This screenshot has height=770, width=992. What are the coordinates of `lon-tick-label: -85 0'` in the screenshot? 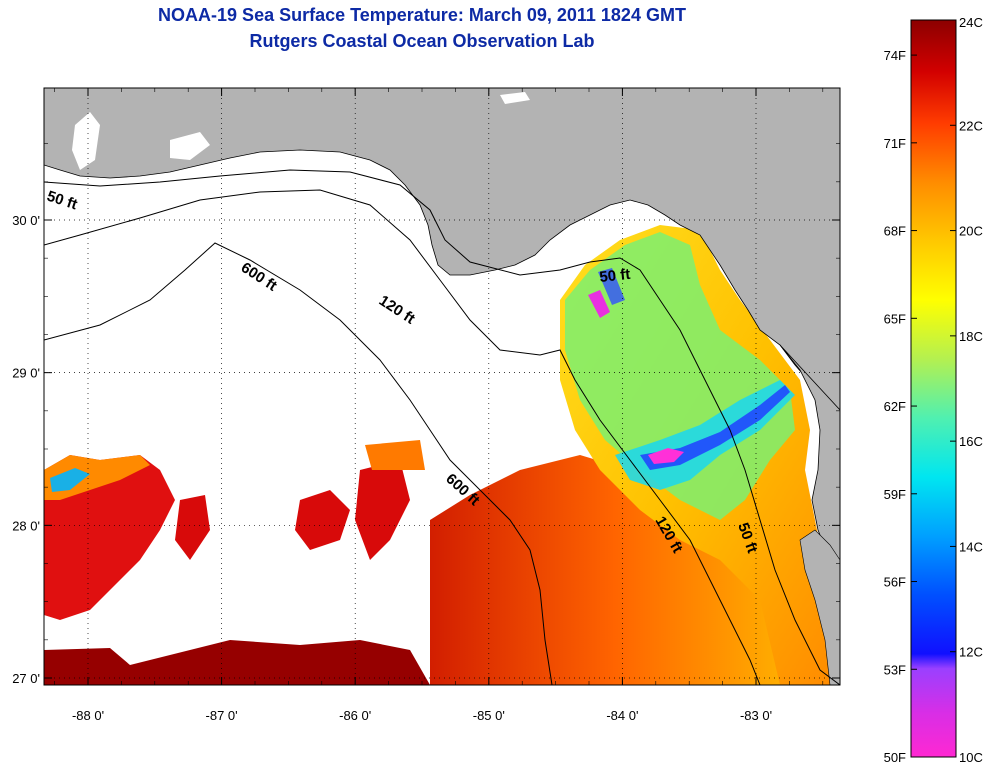 It's located at (489, 715).